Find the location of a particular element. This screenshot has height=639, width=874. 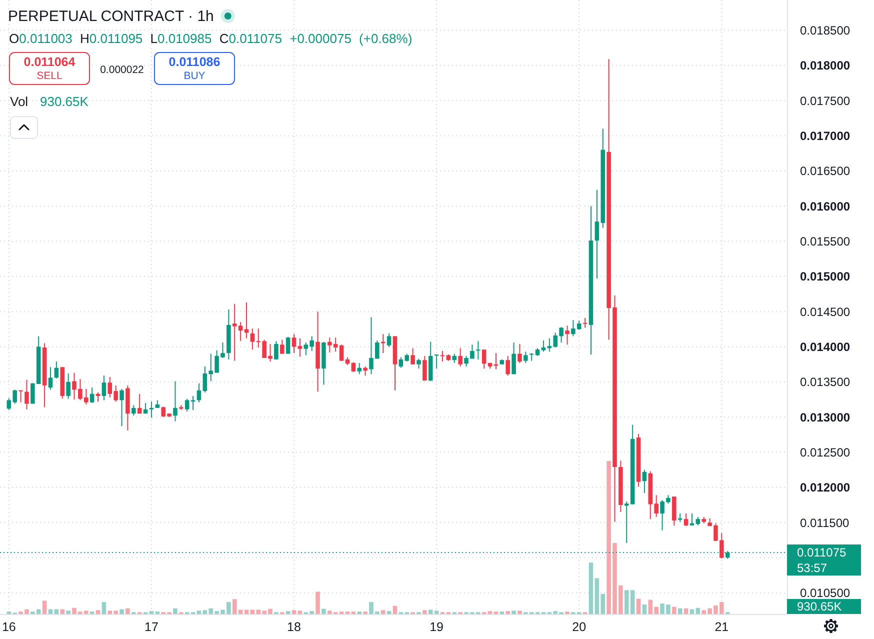

y-tick-label: 0.016500 is located at coordinates (825, 171).